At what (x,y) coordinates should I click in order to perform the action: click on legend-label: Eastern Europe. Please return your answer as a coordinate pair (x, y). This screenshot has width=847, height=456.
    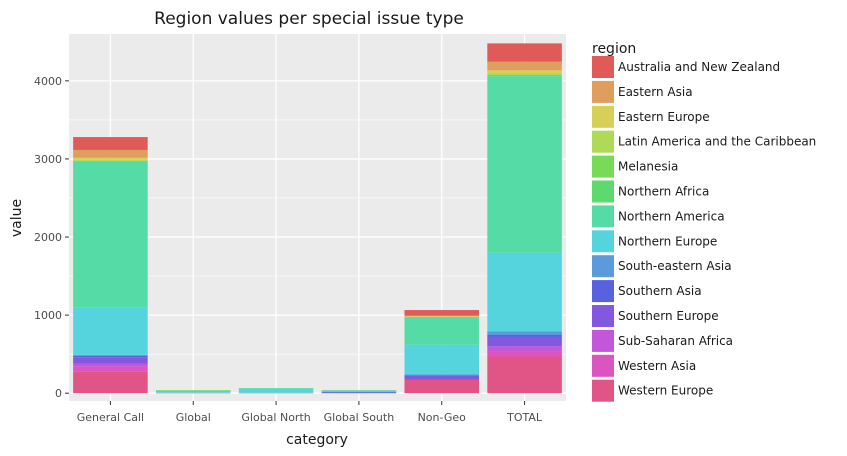
    Looking at the image, I should click on (664, 117).